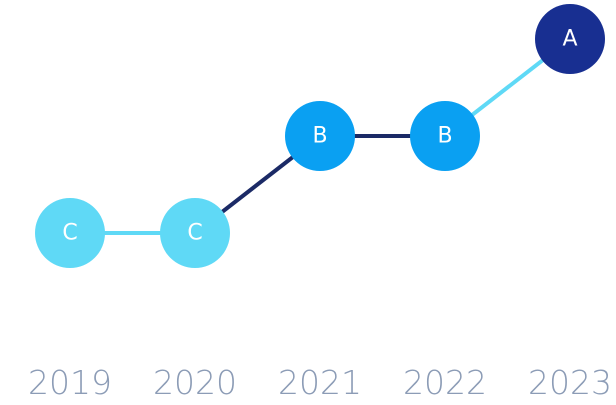  What do you see at coordinates (70, 382) in the screenshot?
I see `year-label: 2019` at bounding box center [70, 382].